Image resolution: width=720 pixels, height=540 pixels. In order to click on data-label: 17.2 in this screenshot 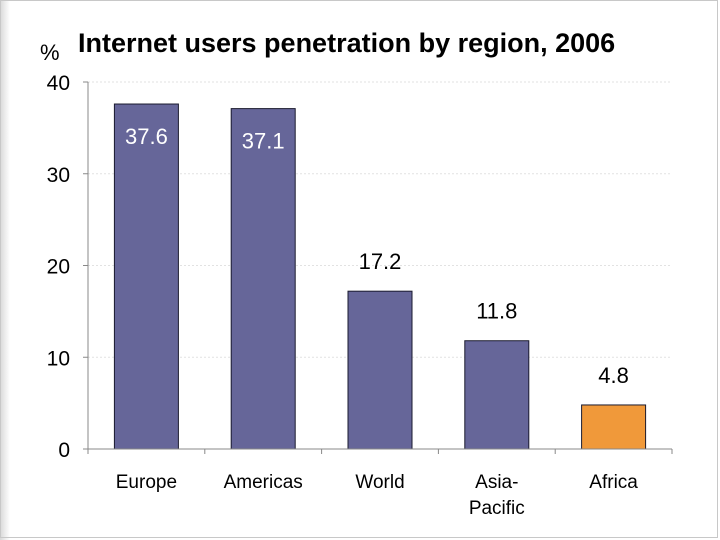, I will do `click(380, 261)`.